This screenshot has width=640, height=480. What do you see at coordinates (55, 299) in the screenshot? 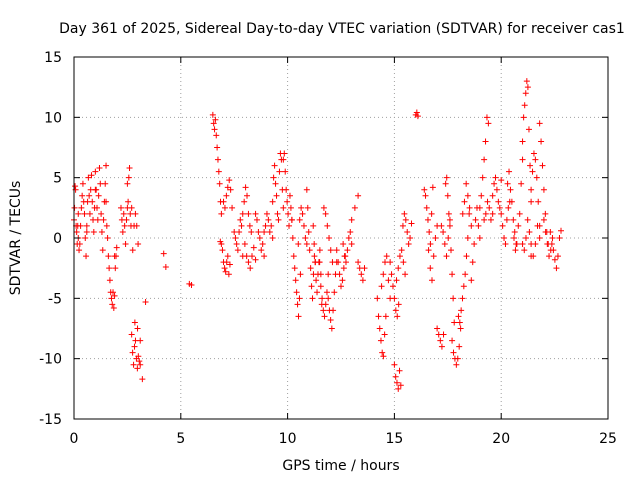
I see `y-tick-label: -5` at bounding box center [55, 299].